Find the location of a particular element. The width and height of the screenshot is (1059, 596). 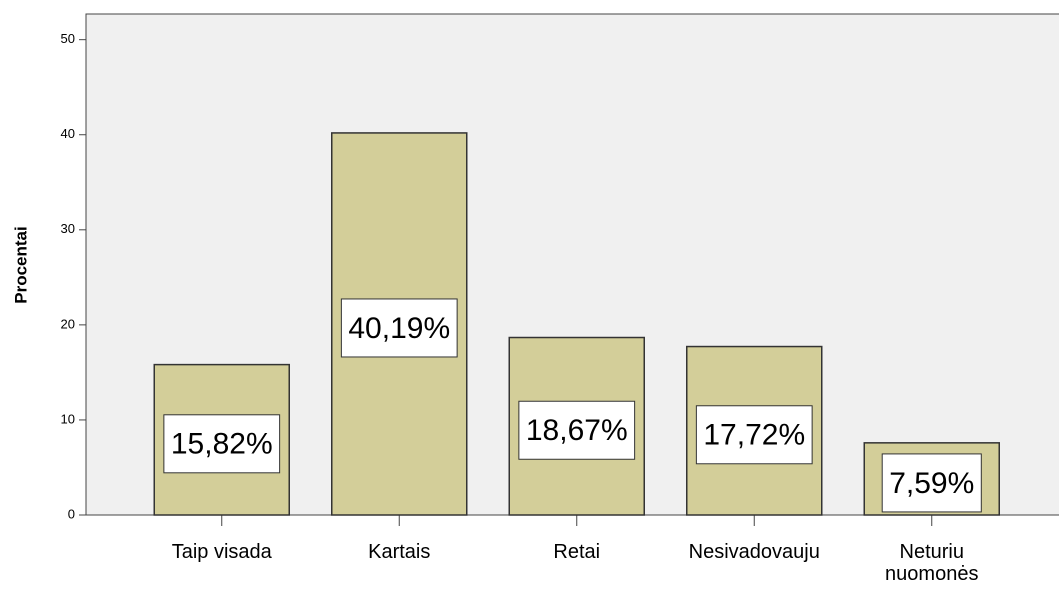

y-tick-label: 40 is located at coordinates (68, 133).